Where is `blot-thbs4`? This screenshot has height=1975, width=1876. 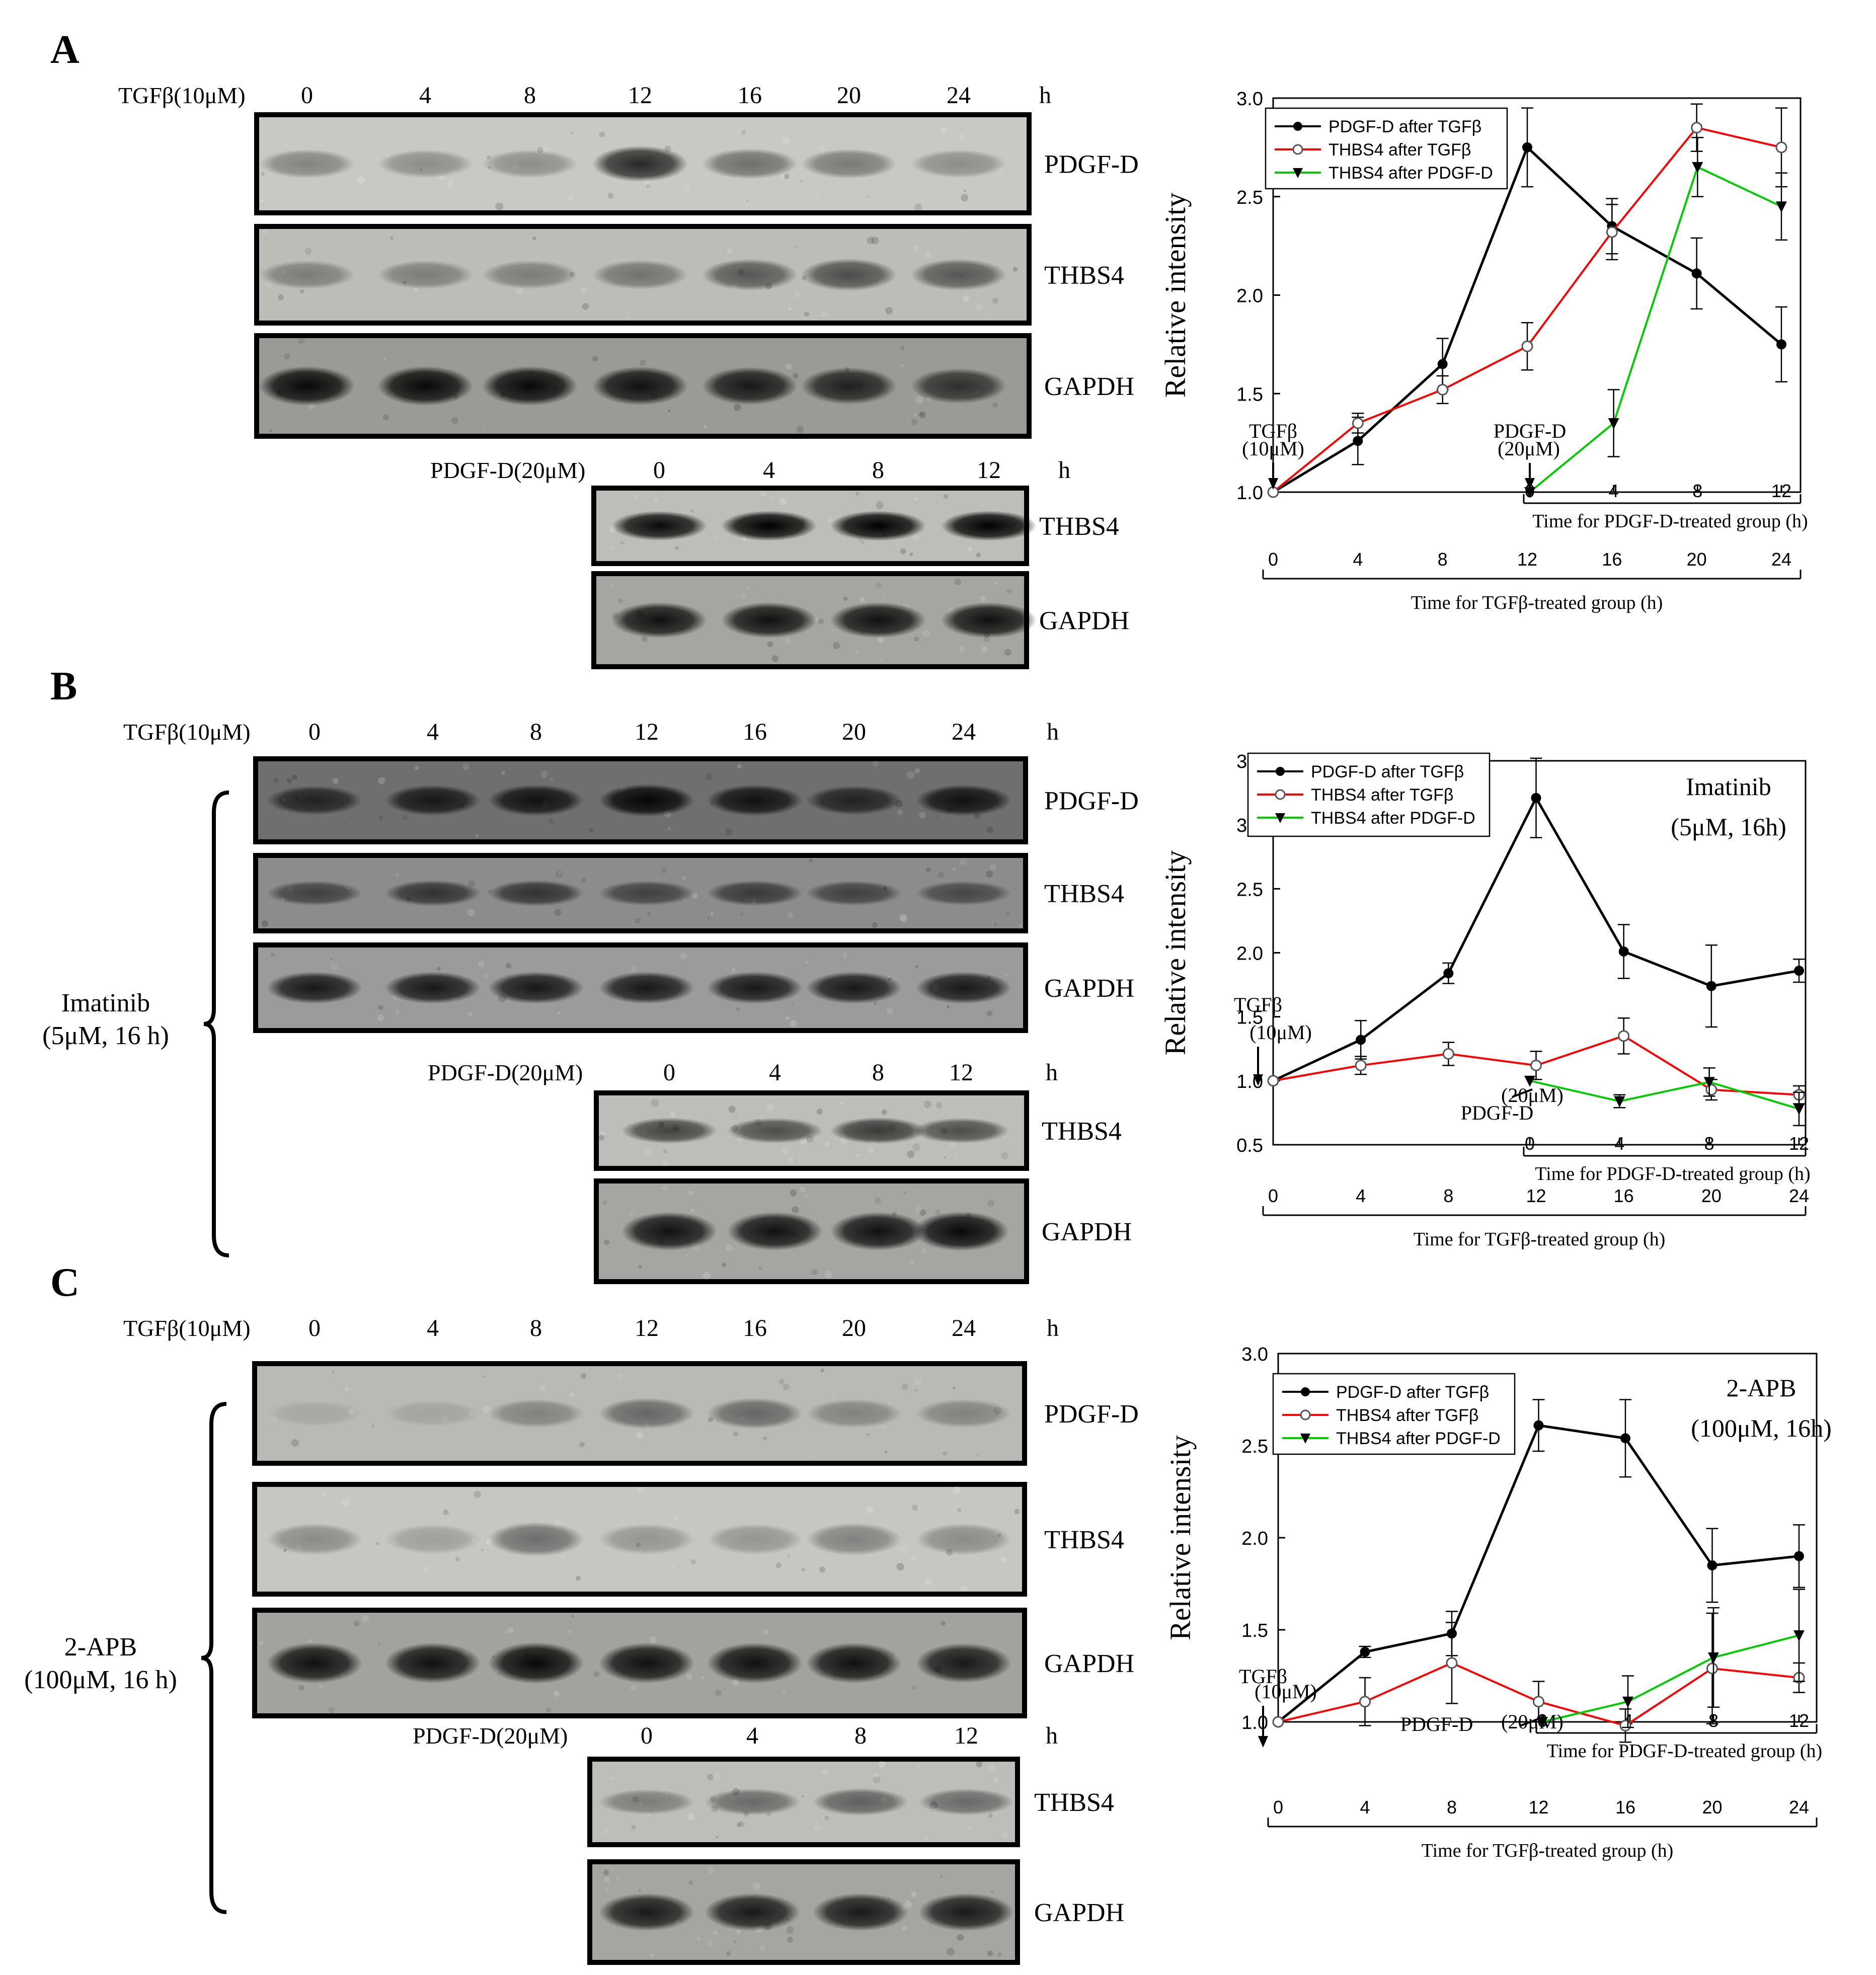
blot-thbs4 is located at coordinates (639, 1539).